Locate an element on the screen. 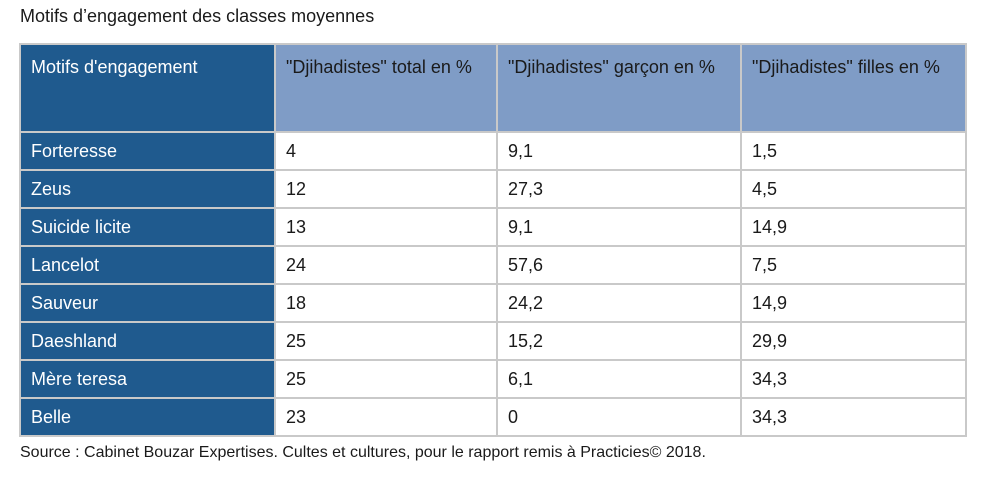 The width and height of the screenshot is (1000, 477). cell-garcon: 27,3 is located at coordinates (619, 189).